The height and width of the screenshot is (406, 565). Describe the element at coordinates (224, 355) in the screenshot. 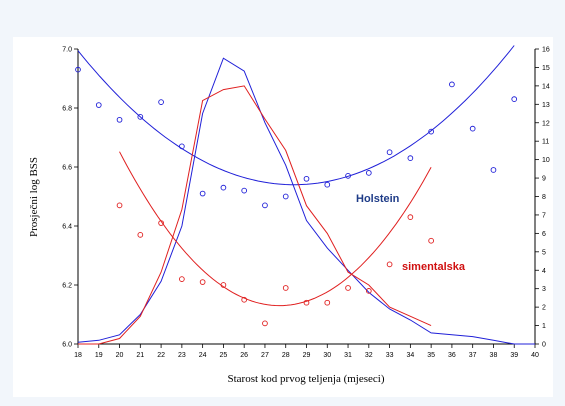

I see `x-tick-label: 25` at that location.